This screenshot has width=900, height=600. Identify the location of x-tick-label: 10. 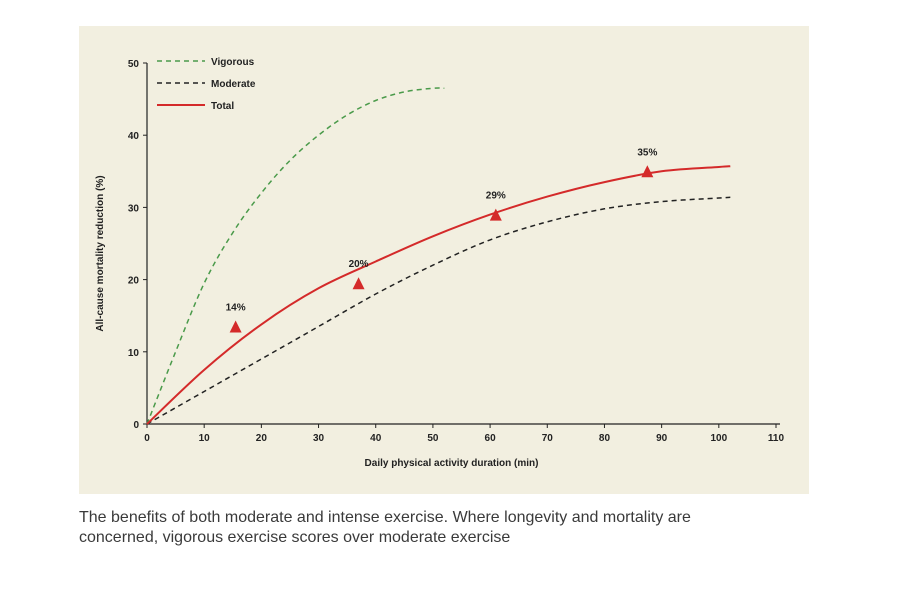
(205, 438).